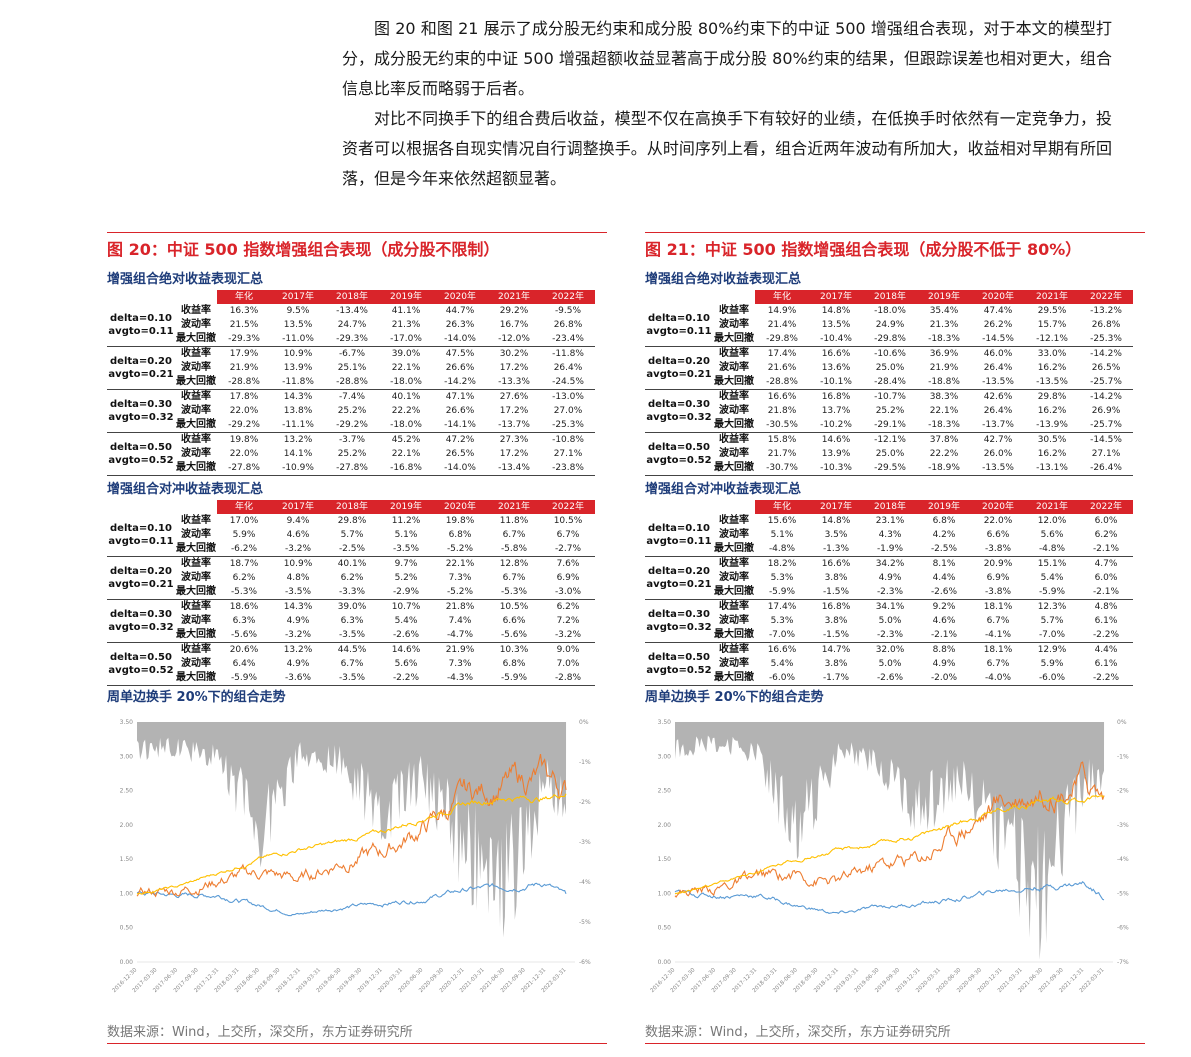  What do you see at coordinates (944, 664) in the screenshot?
I see `table-cell: 4.9%` at bounding box center [944, 664].